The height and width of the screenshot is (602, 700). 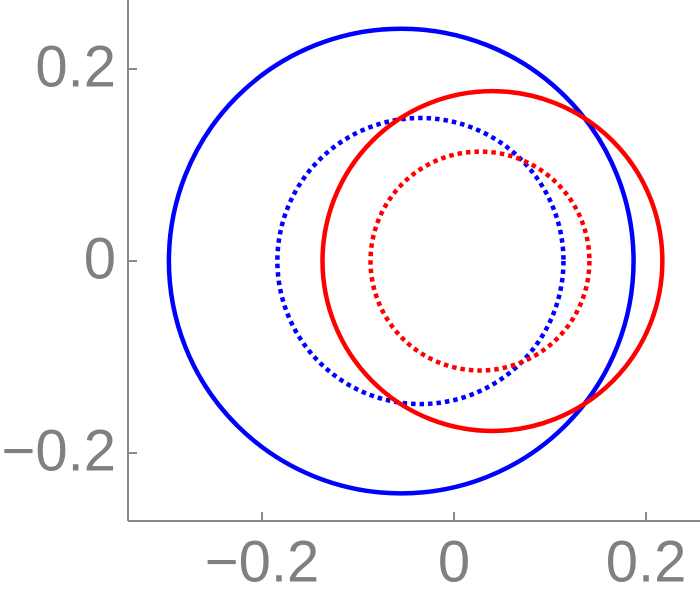 I want to click on x-tick-label: 0, so click(x=454, y=561).